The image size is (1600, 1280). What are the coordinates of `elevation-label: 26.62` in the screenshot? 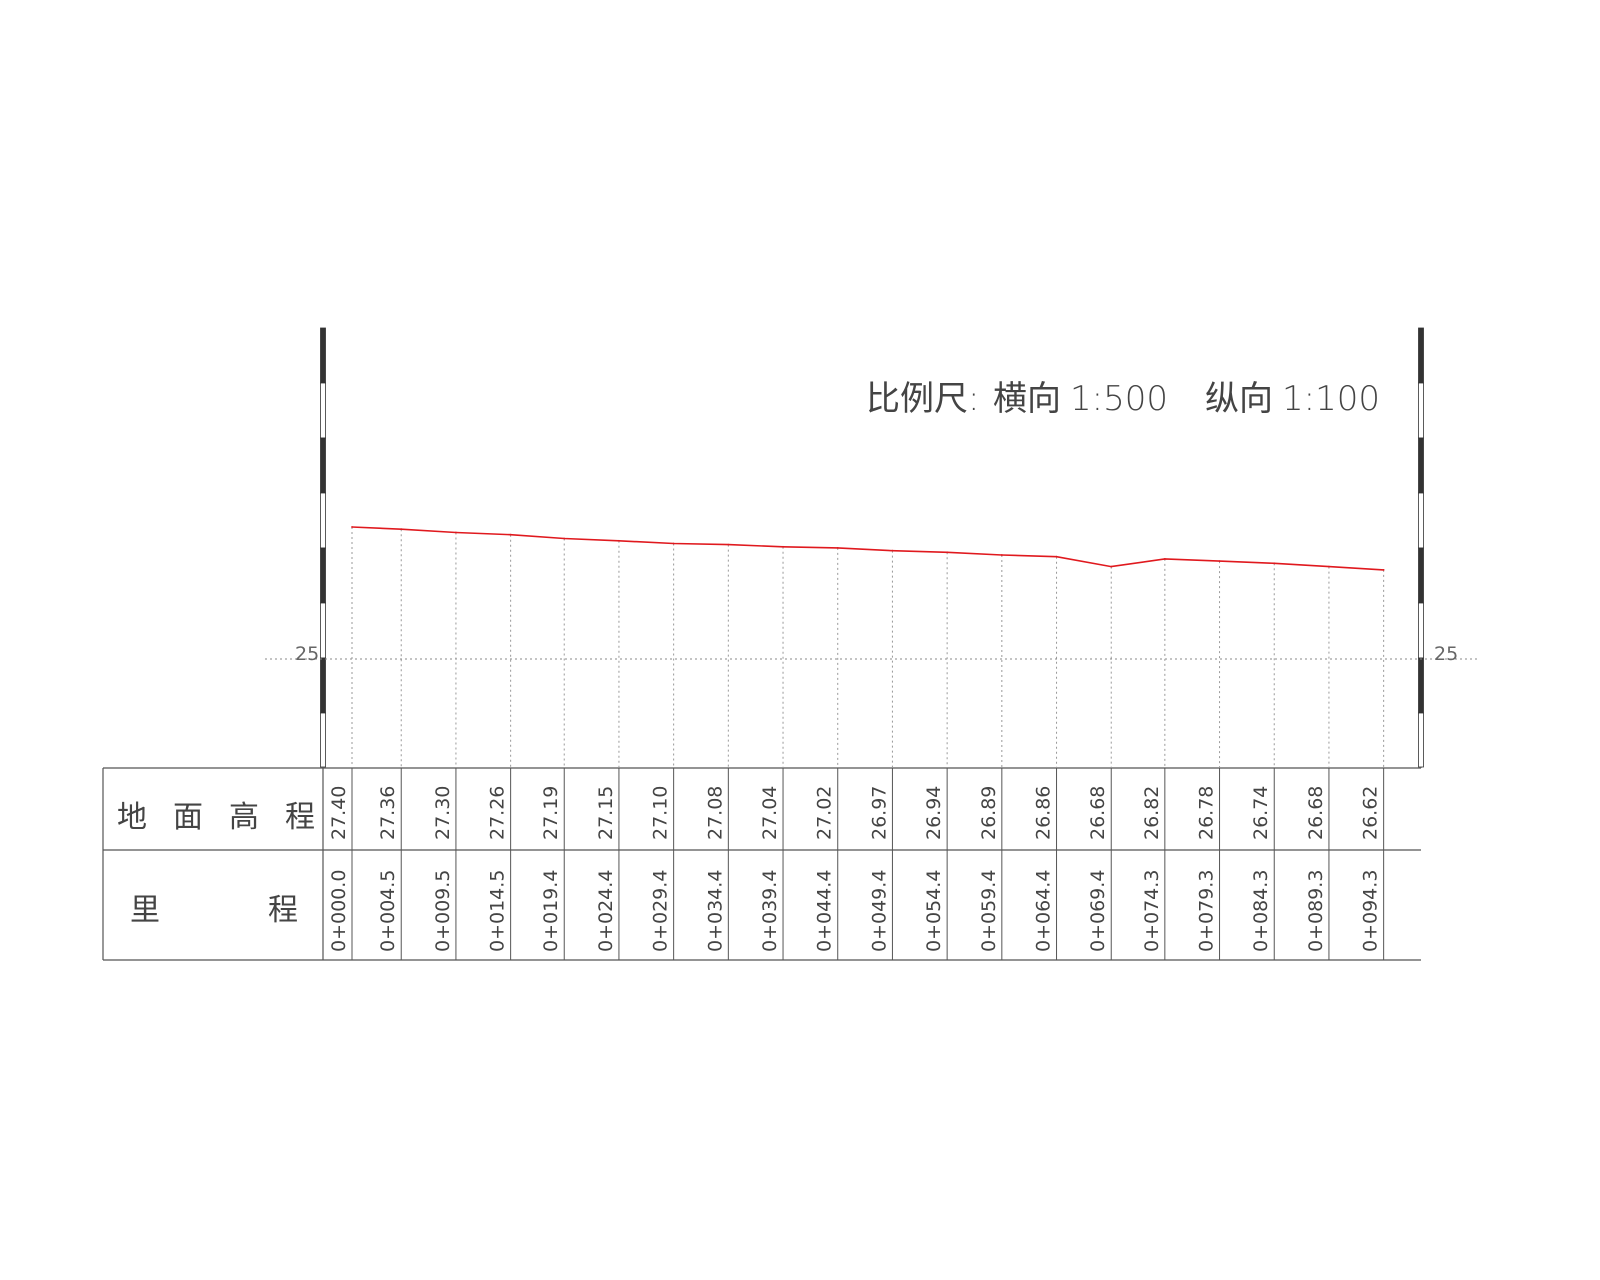 It's located at (1371, 813).